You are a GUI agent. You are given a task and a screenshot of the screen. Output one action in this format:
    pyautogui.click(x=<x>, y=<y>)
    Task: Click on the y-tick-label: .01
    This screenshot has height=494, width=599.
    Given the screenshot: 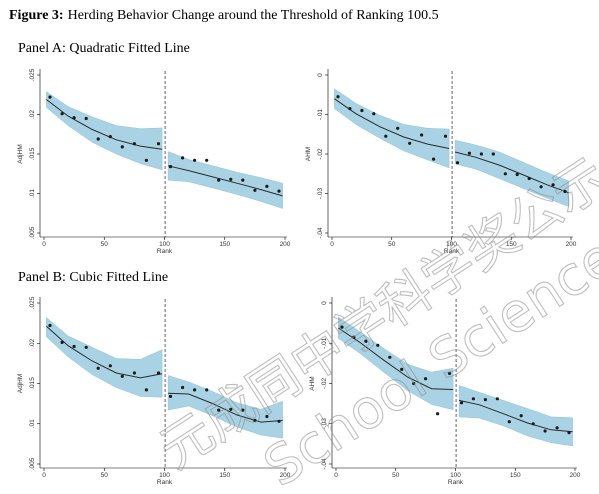 What is the action you would take?
    pyautogui.click(x=32, y=193)
    